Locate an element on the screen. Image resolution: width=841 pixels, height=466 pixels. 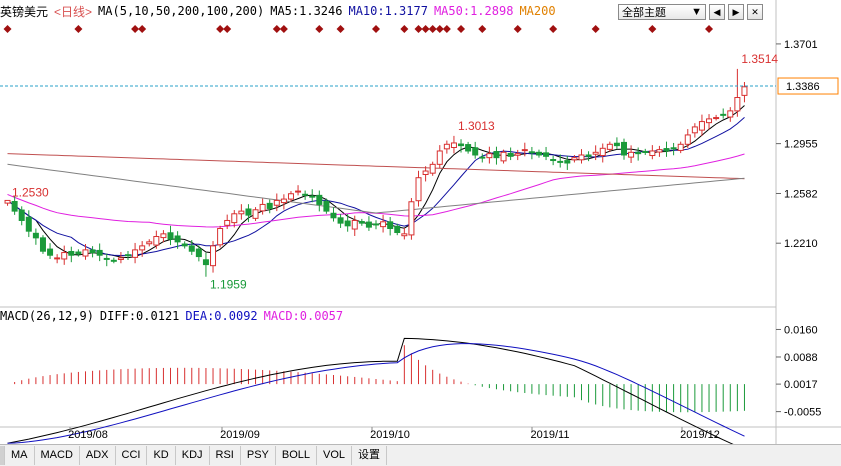
period-label: <日线> is located at coordinates (73, 11).